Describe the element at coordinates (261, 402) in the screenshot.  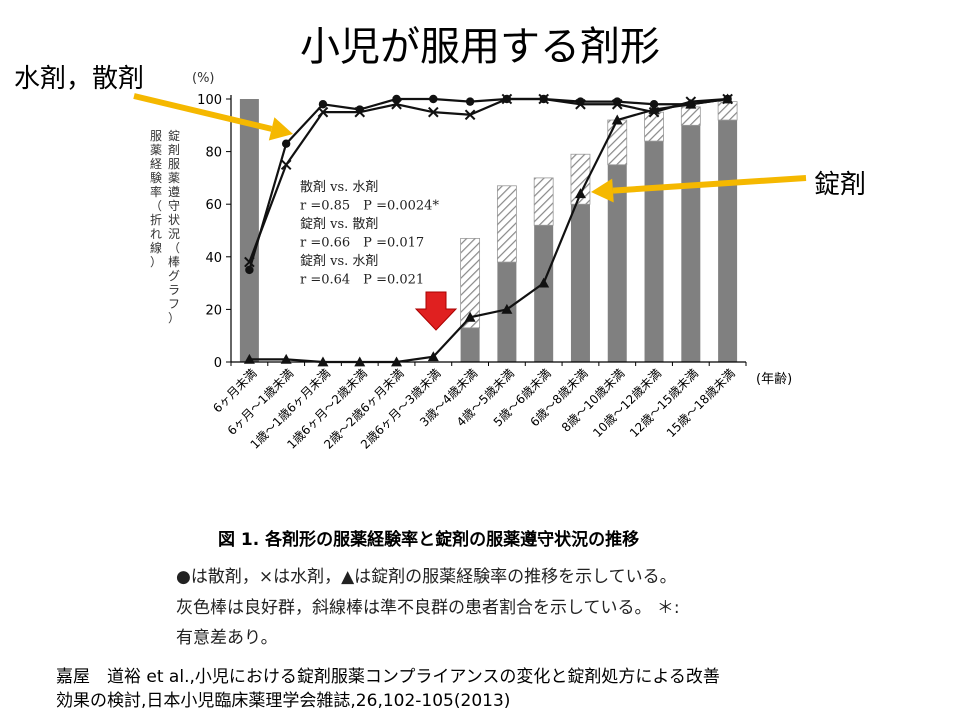
I see `x-tick-label: 6ヶ月〜1歳未満` at that location.